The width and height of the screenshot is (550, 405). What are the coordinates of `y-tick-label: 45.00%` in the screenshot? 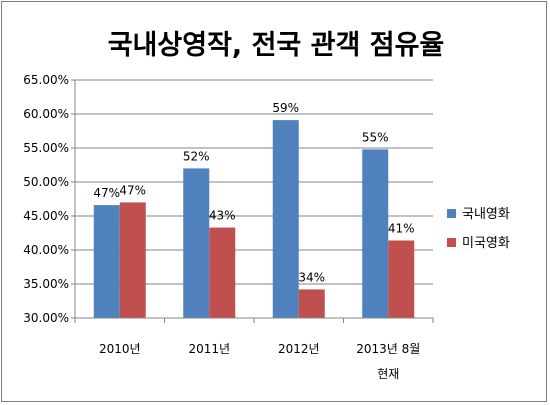 It's located at (46, 216).